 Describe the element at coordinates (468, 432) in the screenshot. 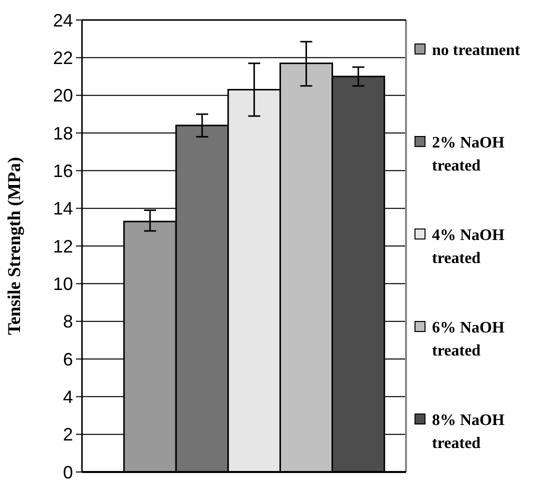

I see `legend-label: 8% NaOH treated` at that location.